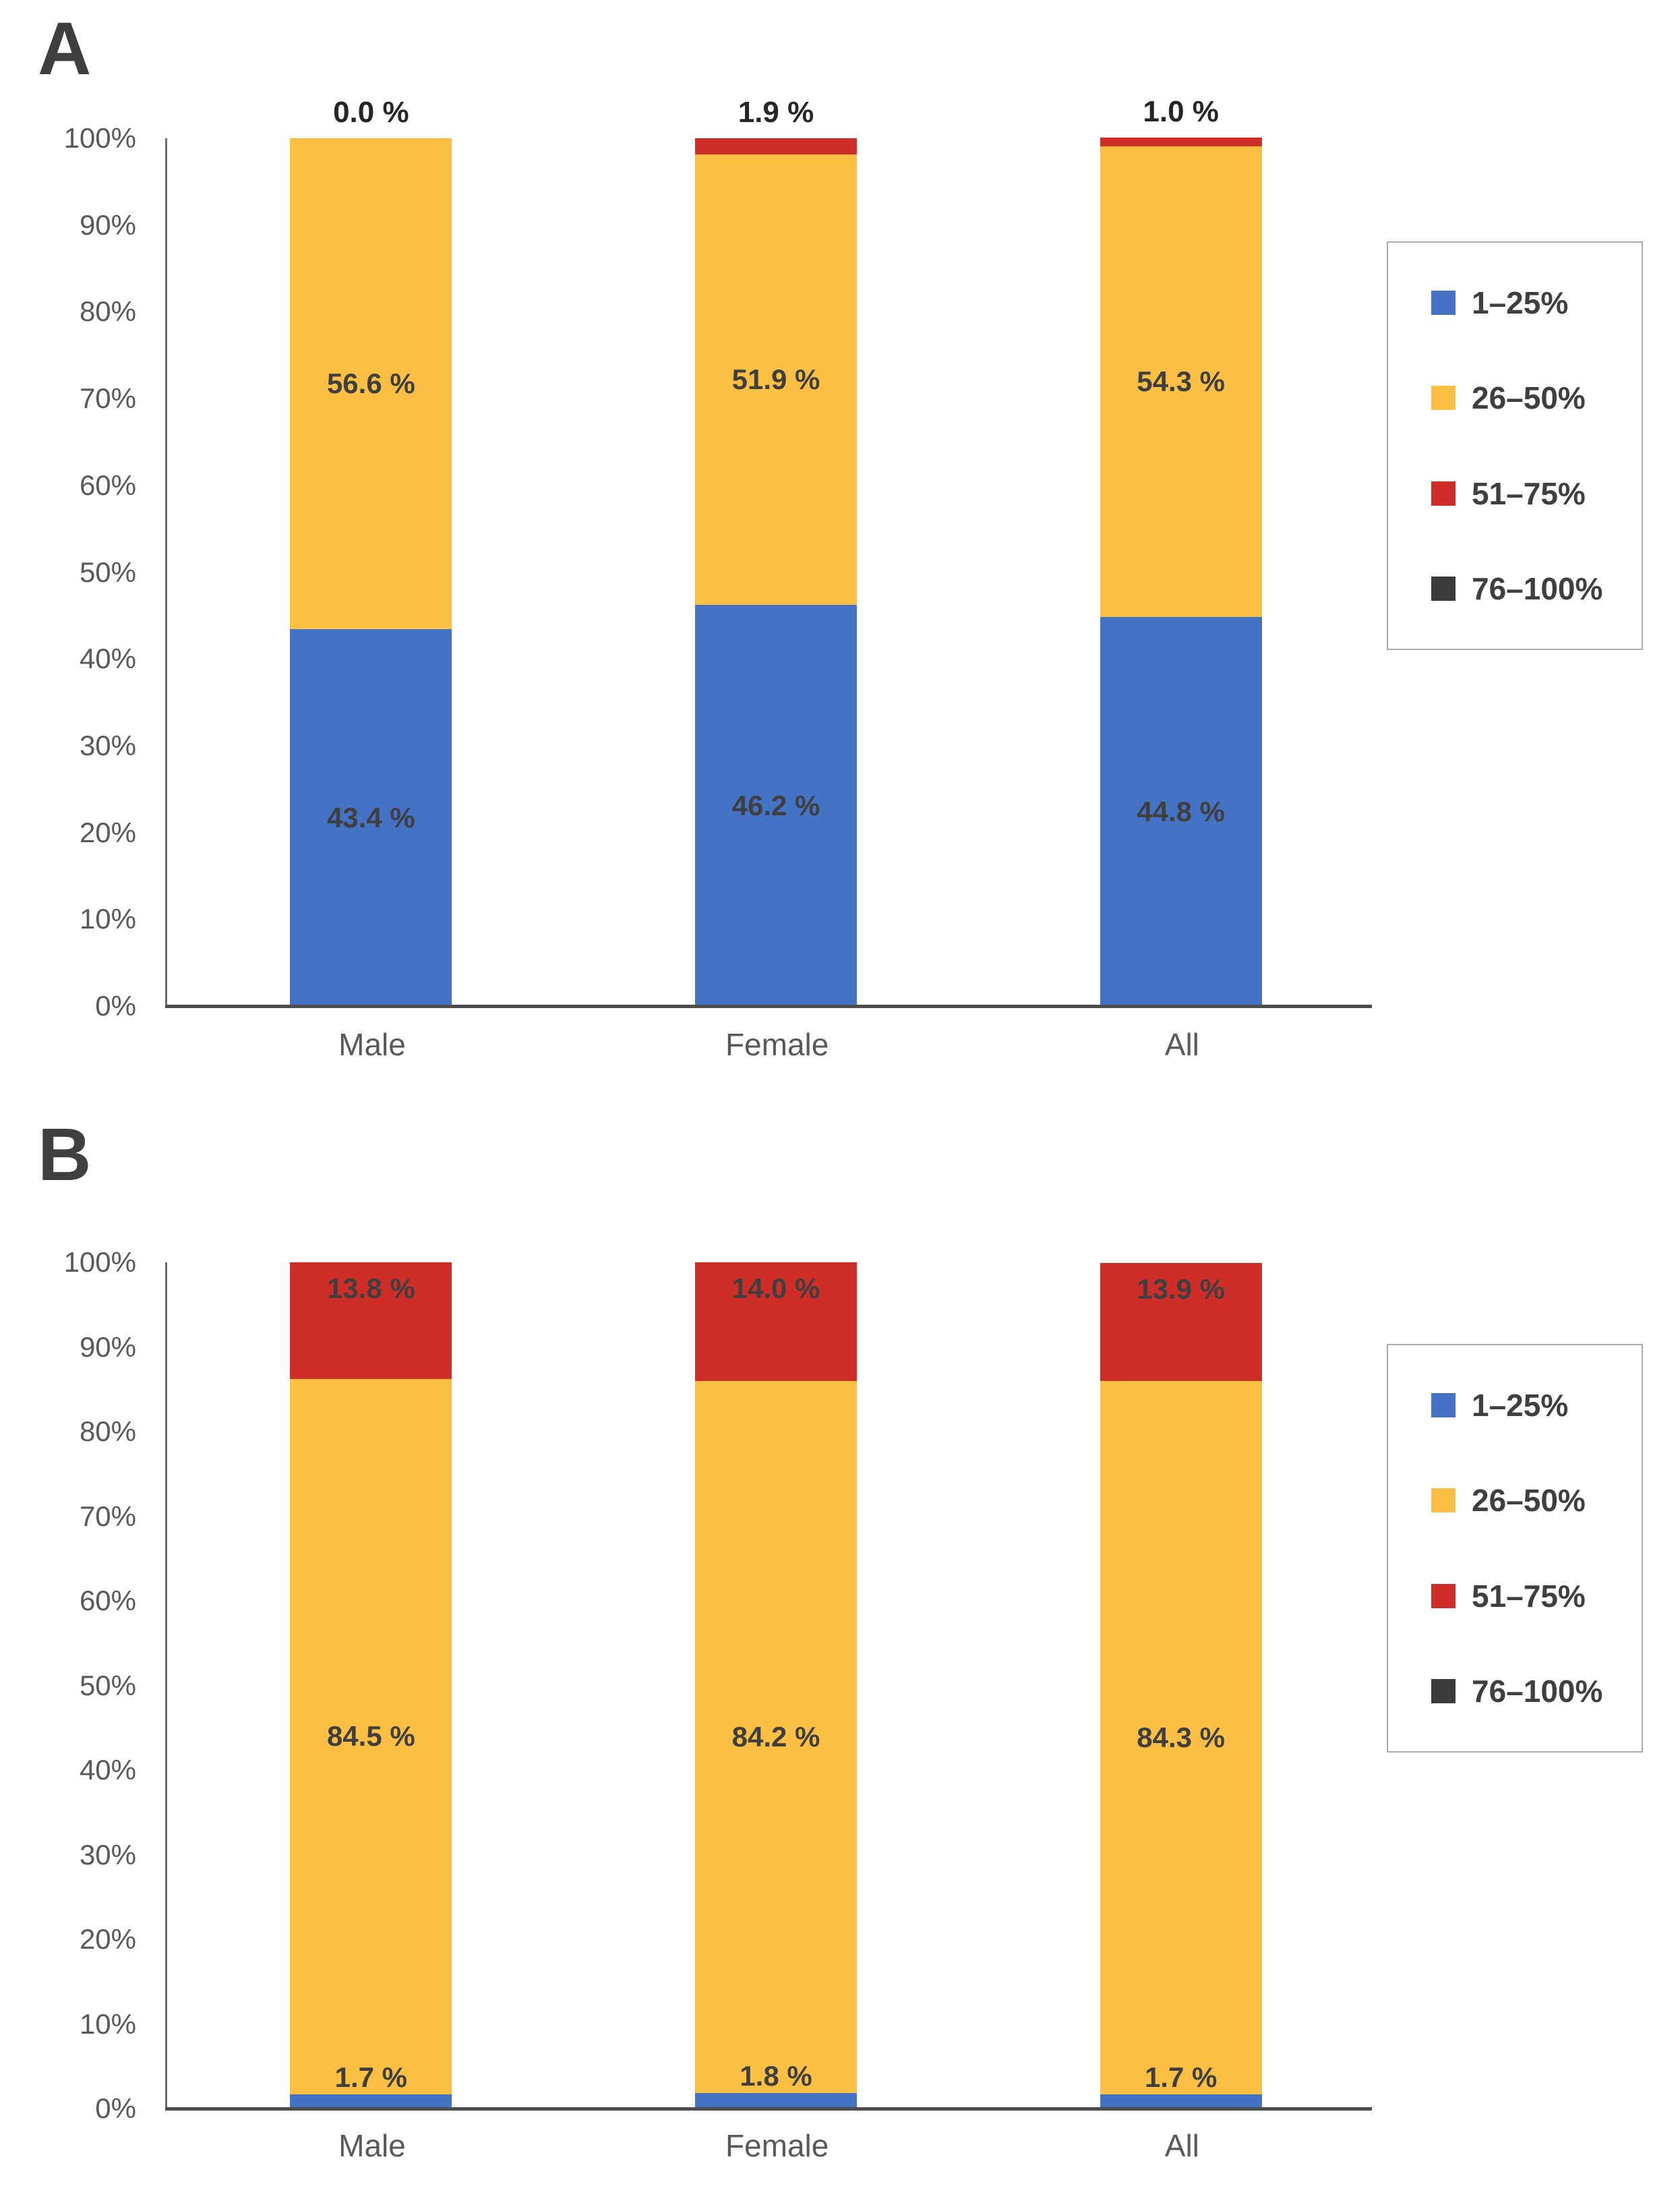 This screenshot has height=2207, width=1680. I want to click on data-label: 51.9 %, so click(775, 379).